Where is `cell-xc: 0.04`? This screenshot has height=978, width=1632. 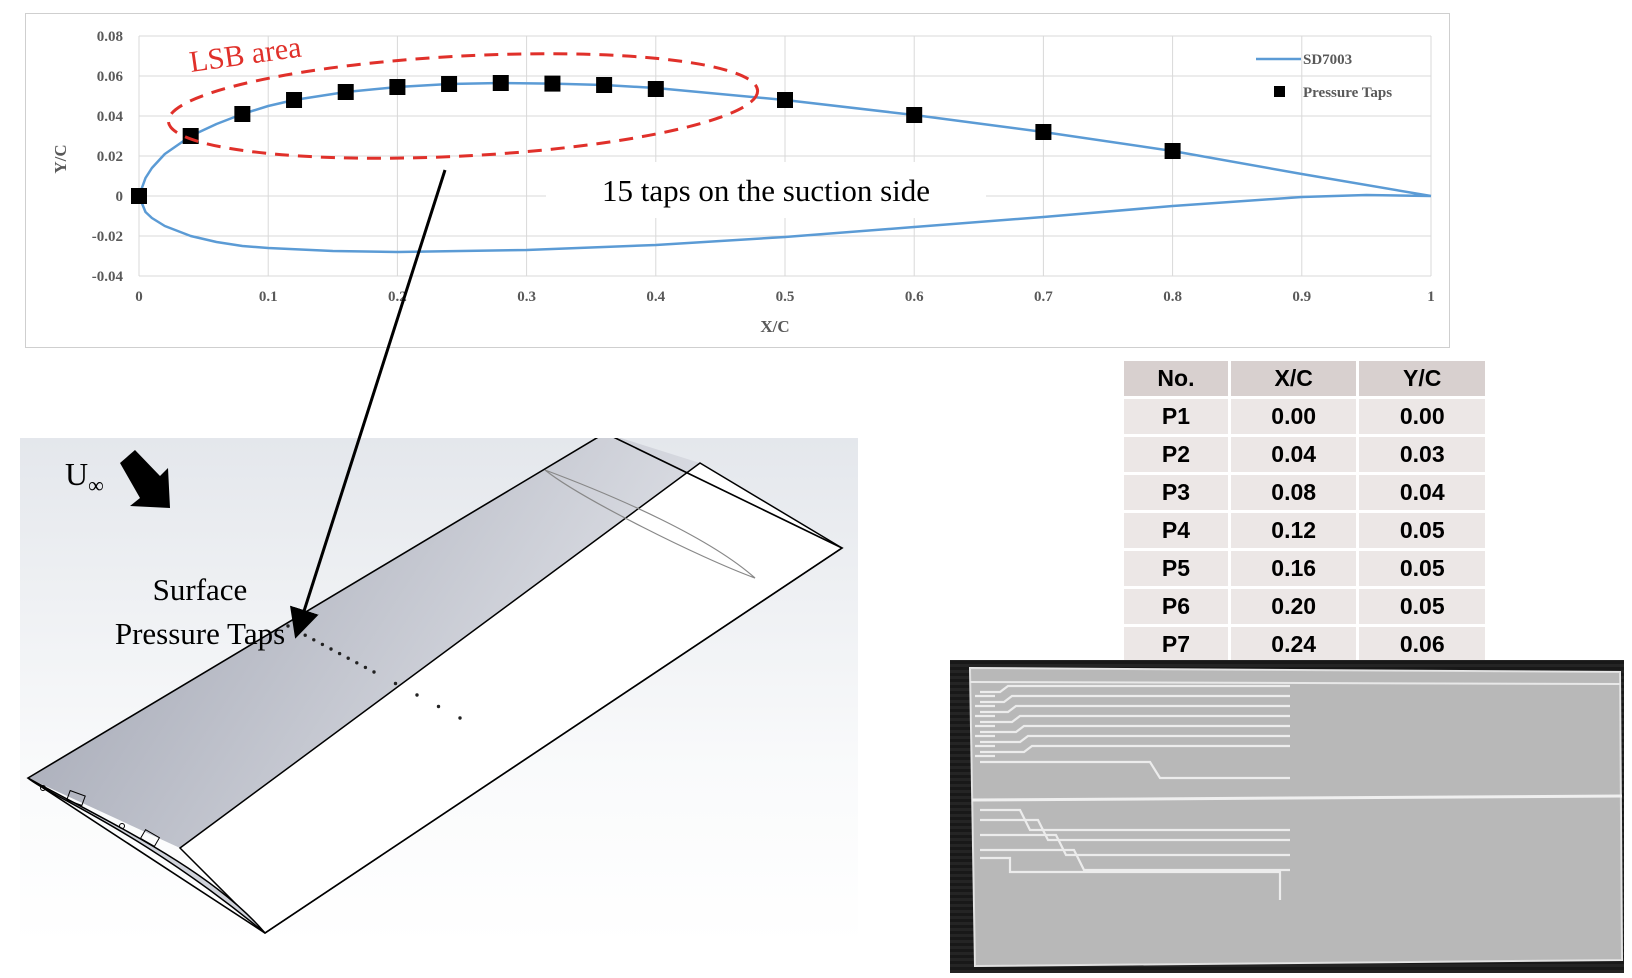 cell-xc: 0.04 is located at coordinates (1293, 454).